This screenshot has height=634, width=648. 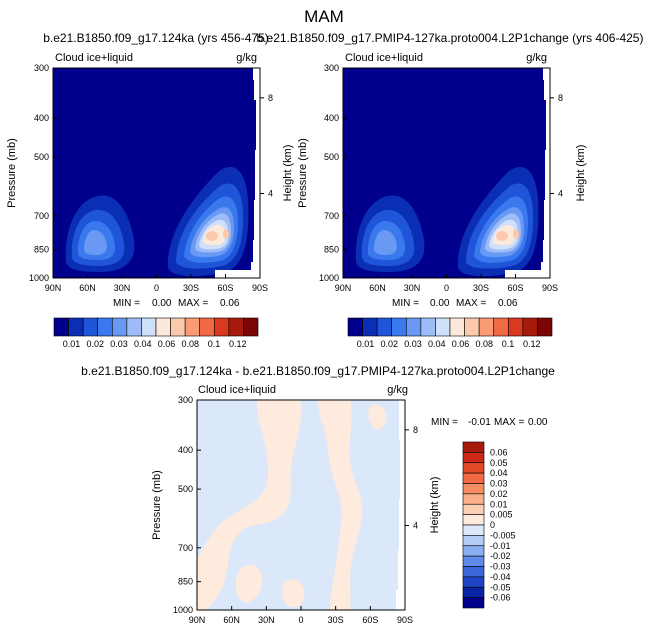 I want to click on panel-1-title: b.e21.B1850.f09_g17.124ka (yrs 456-475), so click(x=156, y=38).